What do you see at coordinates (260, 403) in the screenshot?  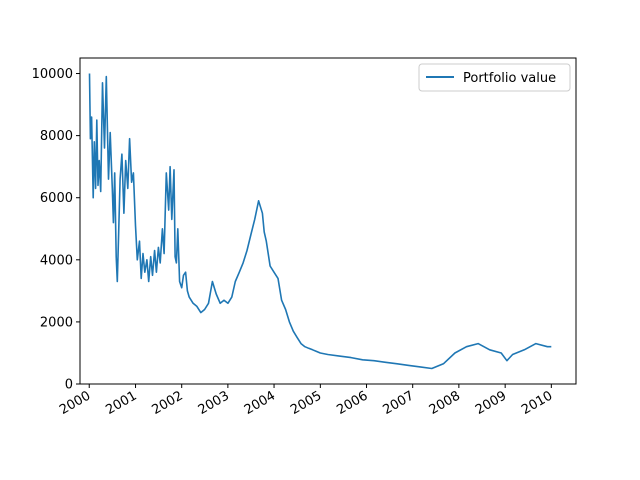 I see `x-tick-label-4: 2004` at bounding box center [260, 403].